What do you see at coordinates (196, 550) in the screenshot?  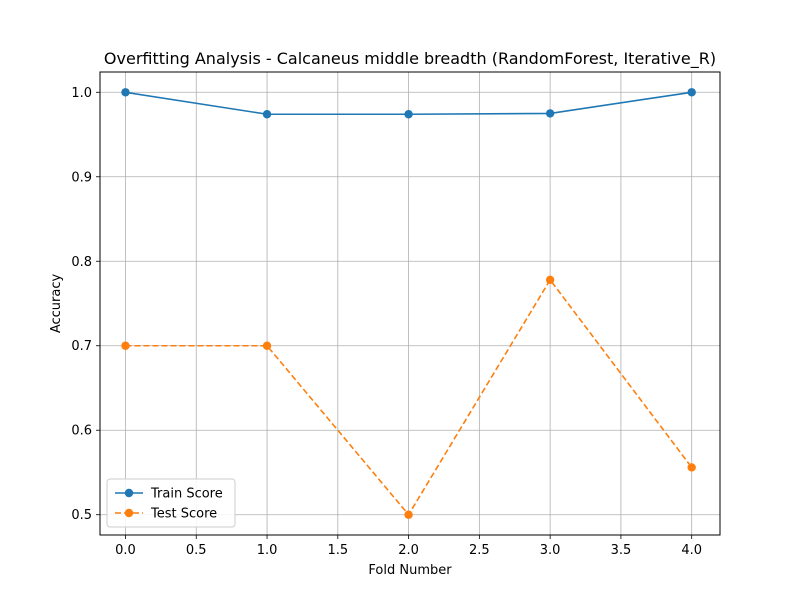 I see `x-tick-label: 0.5` at bounding box center [196, 550].